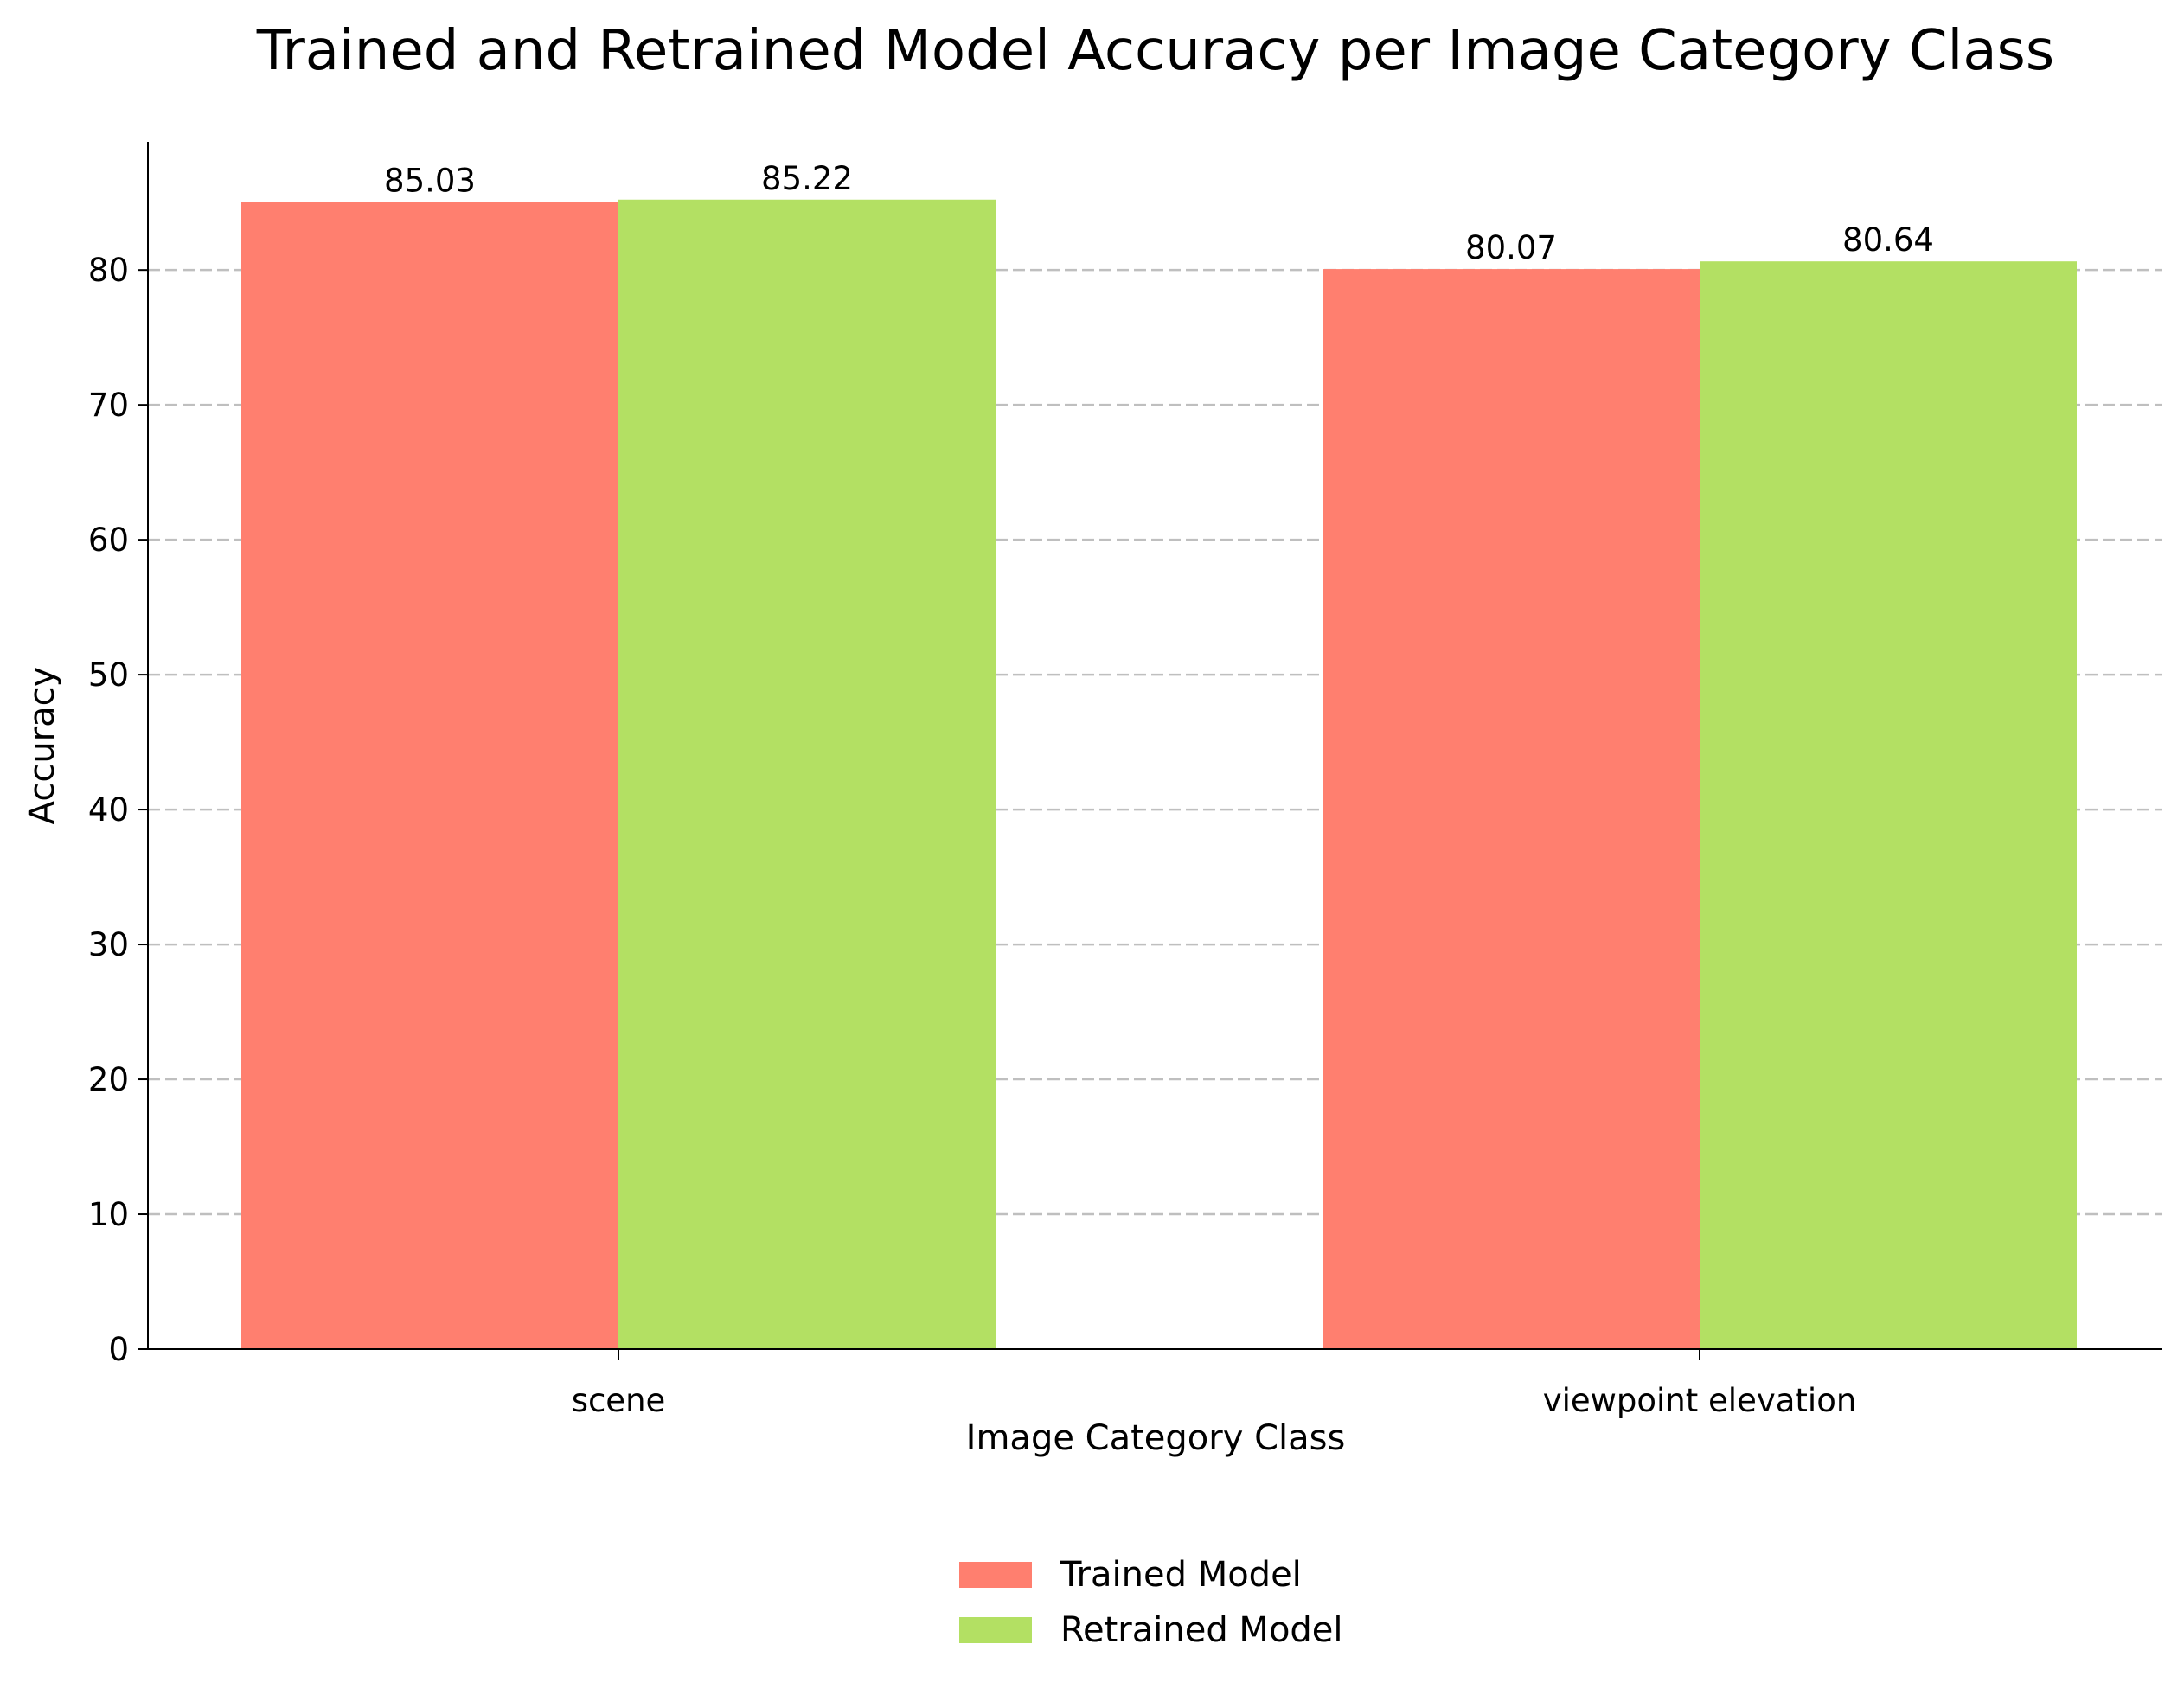  I want to click on y-tick-label: 0, so click(118, 1349).